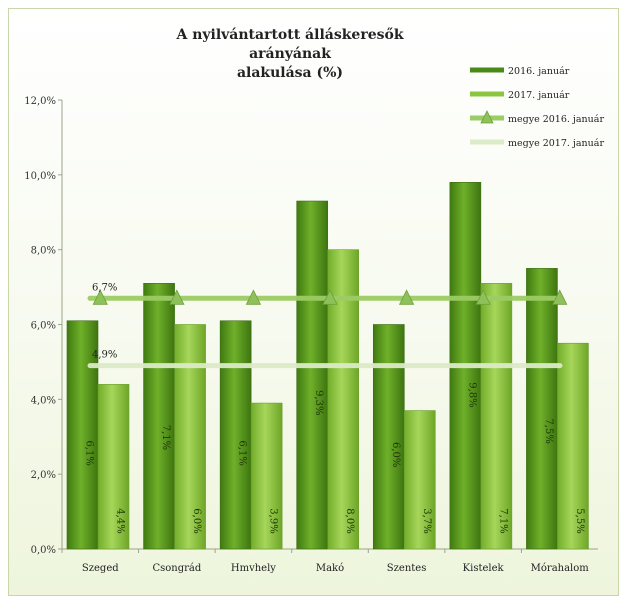  Describe the element at coordinates (40, 101) in the screenshot. I see `y-tick-label: 12,0%` at that location.